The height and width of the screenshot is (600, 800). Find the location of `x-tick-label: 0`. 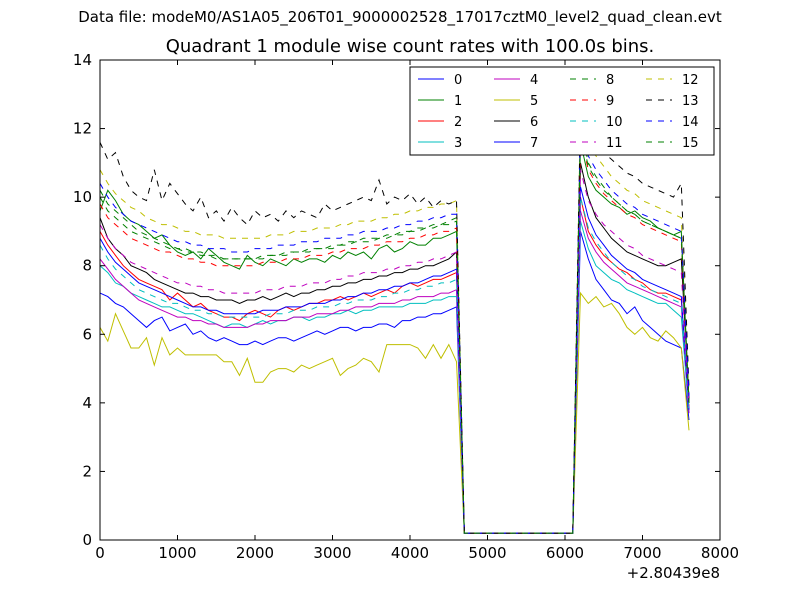

x-tick-label: 0 is located at coordinates (100, 553).